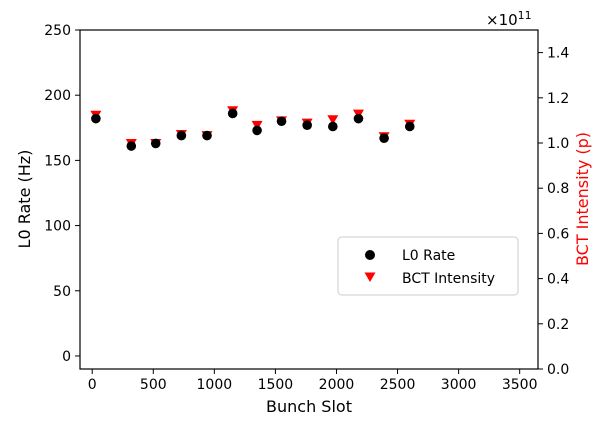 The width and height of the screenshot is (606, 421). Describe the element at coordinates (558, 99) in the screenshot. I see `y-right-tick-label: 1.2` at that location.